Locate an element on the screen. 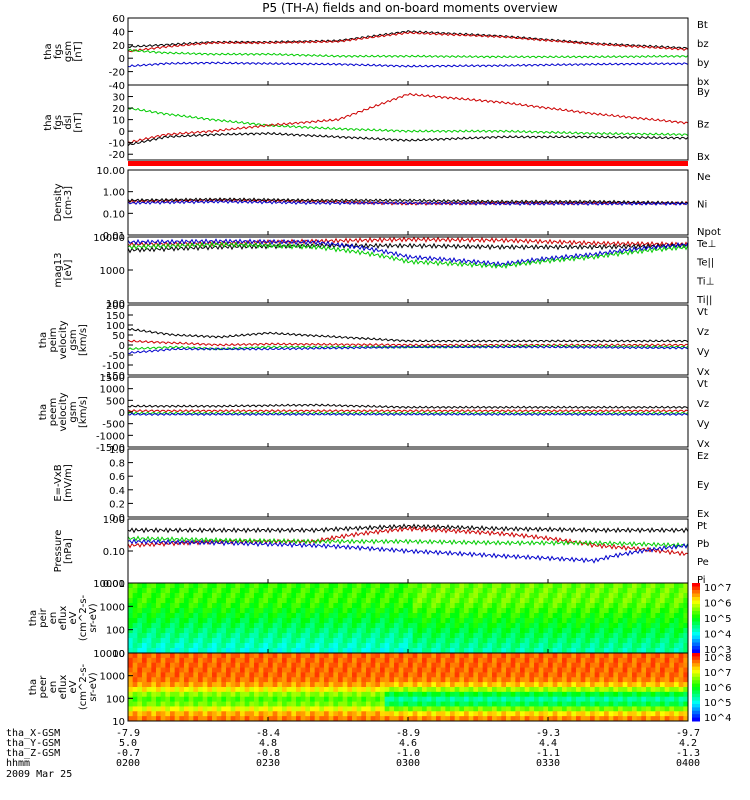 The width and height of the screenshot is (750, 800). y-tick-label: 150 is located at coordinates (115, 316).